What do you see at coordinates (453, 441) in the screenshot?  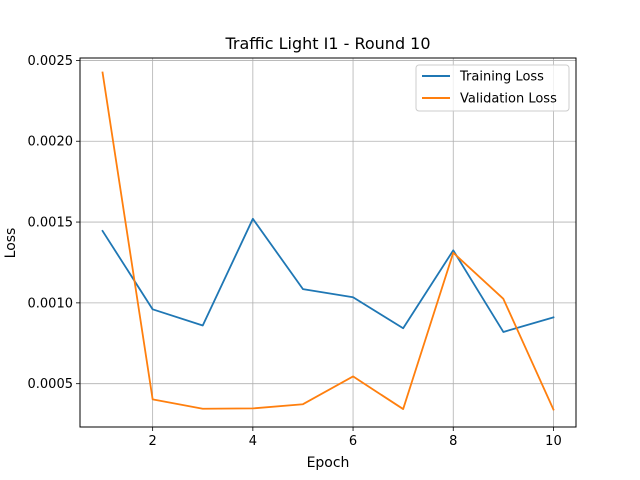 I see `x-tick-label: 8` at bounding box center [453, 441].